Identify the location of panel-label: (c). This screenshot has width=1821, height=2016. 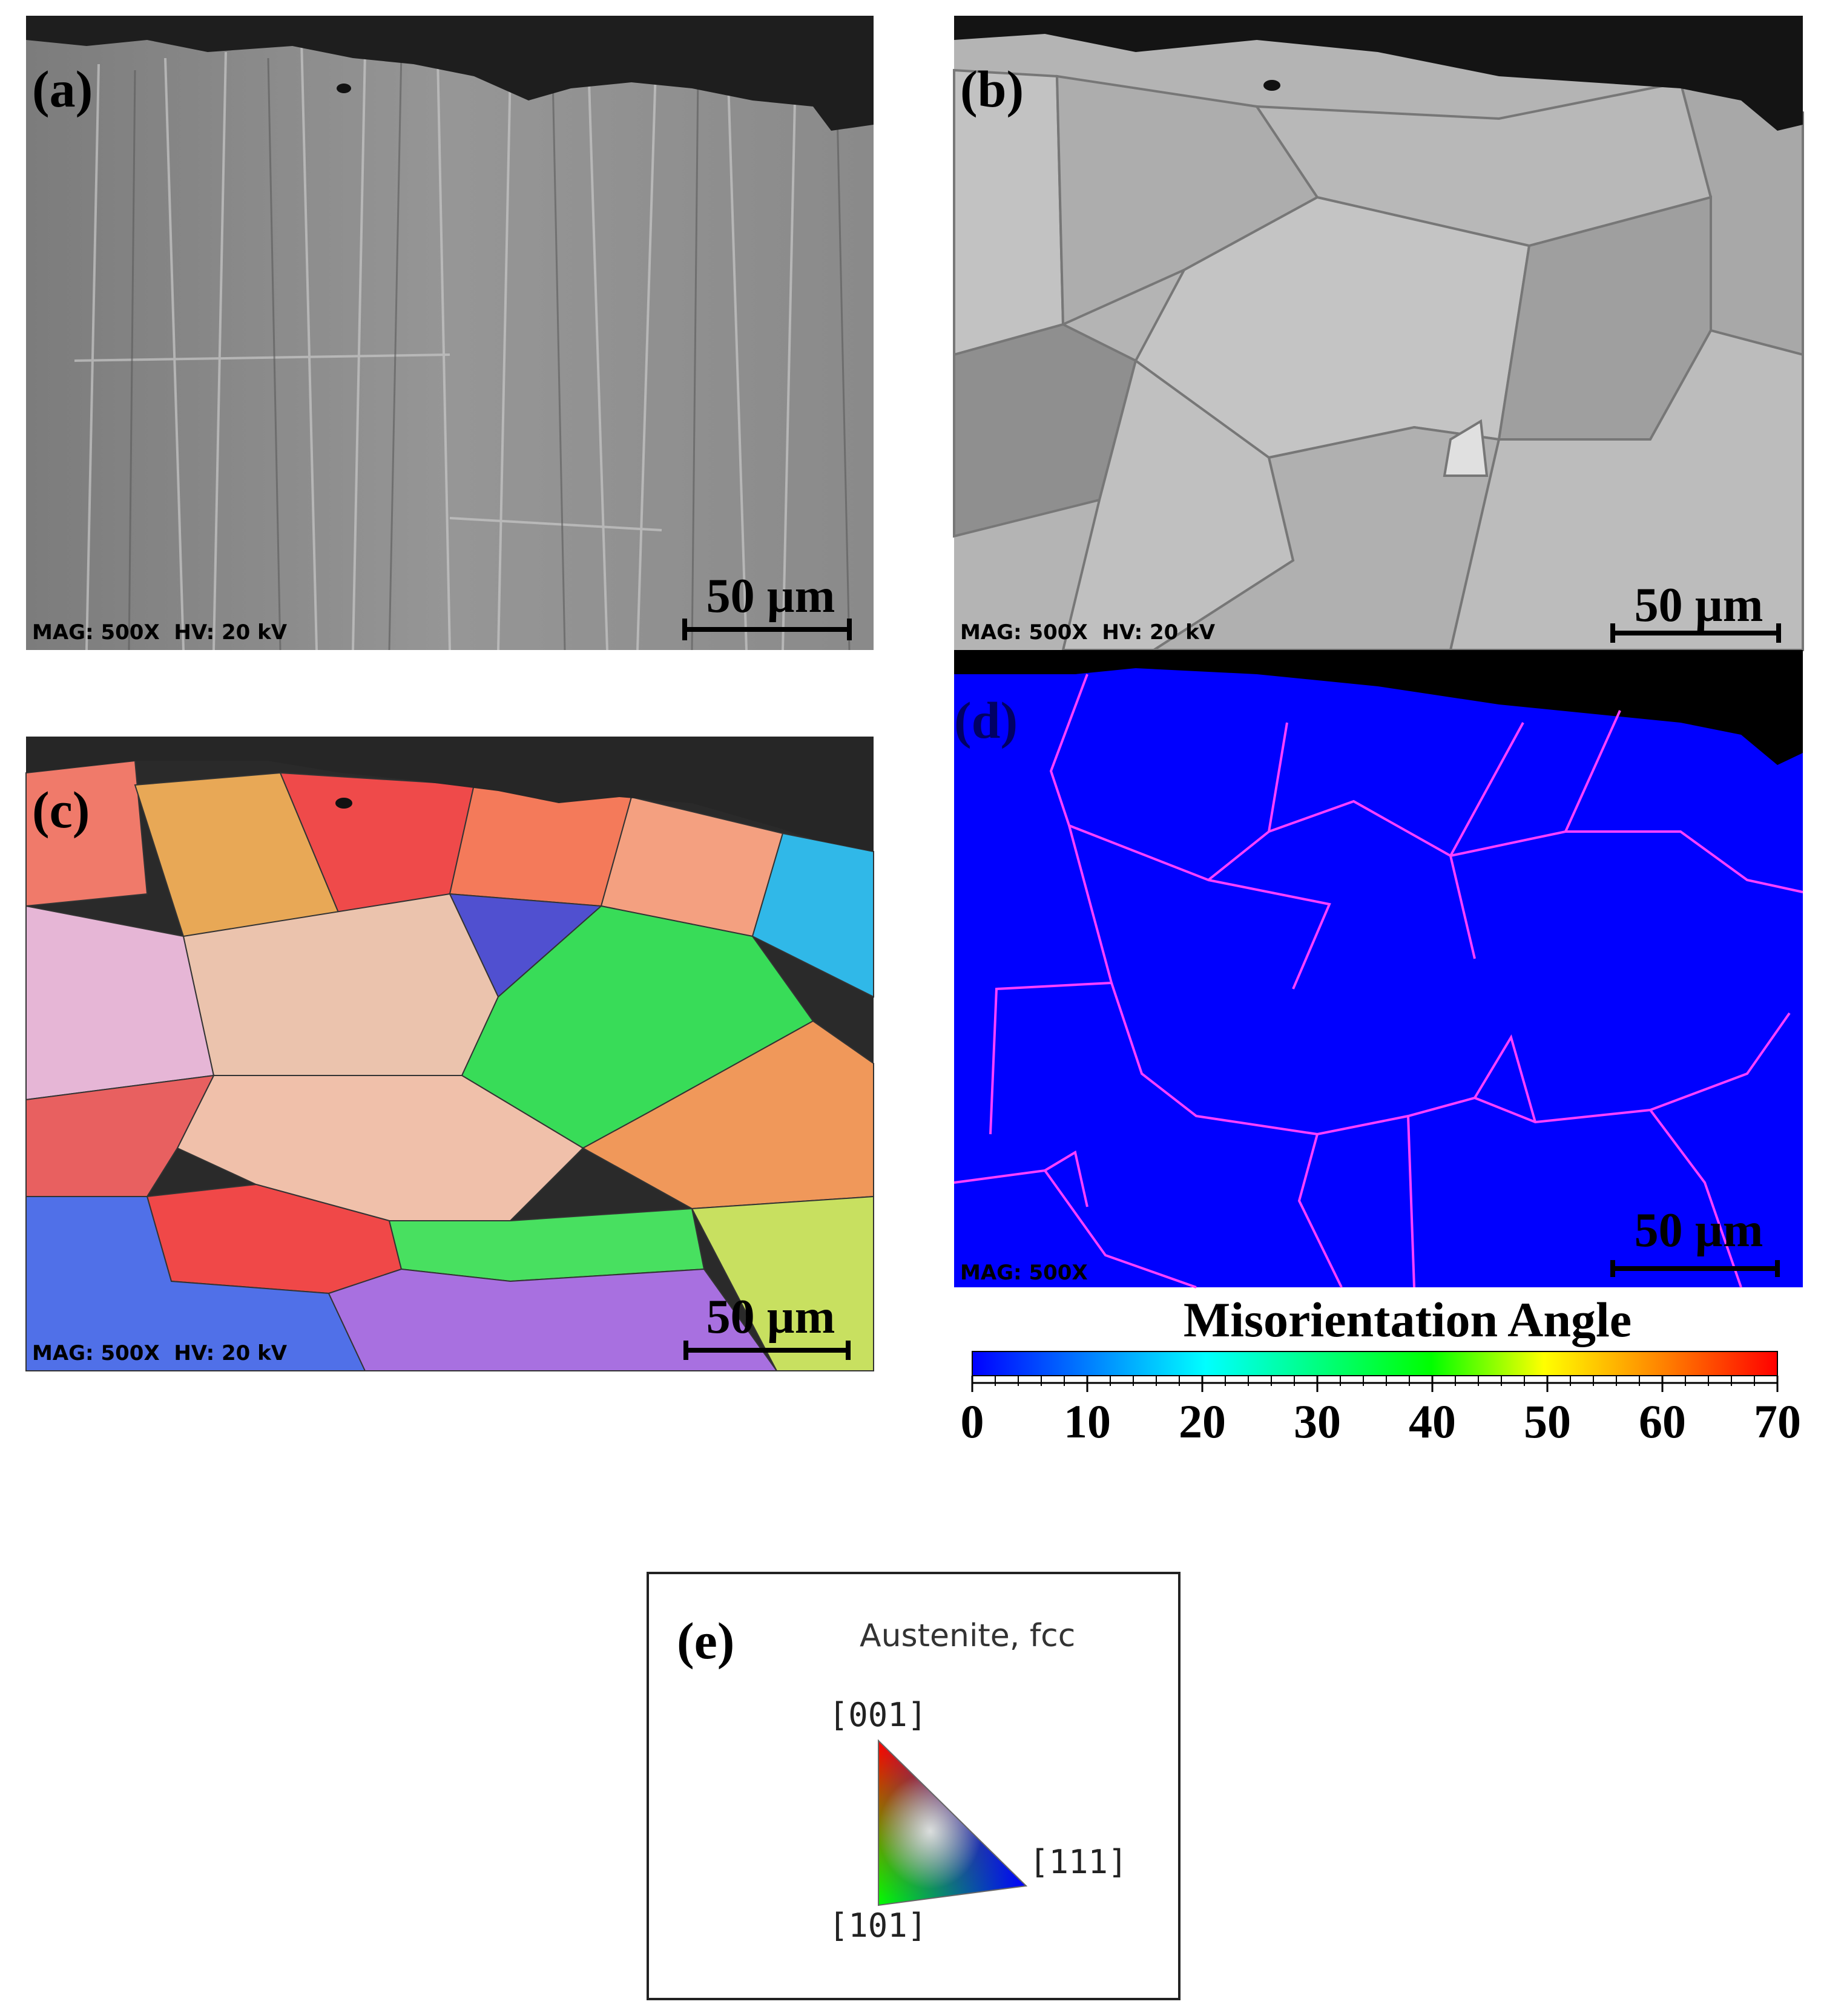
(61, 810).